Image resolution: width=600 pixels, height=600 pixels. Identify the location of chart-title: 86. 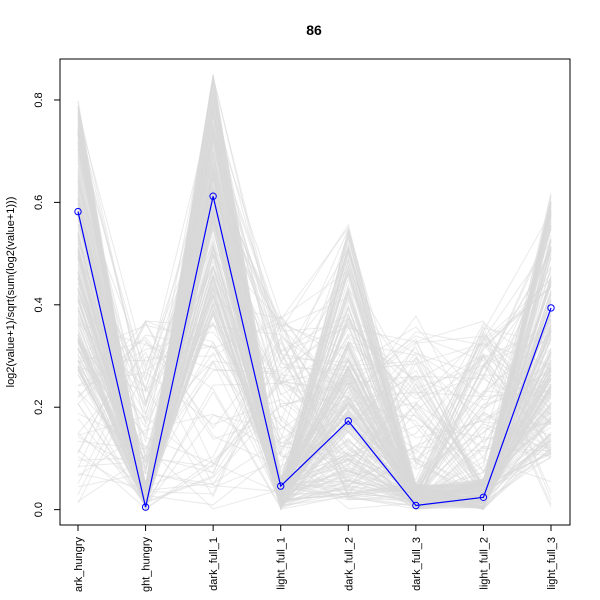
(314, 30).